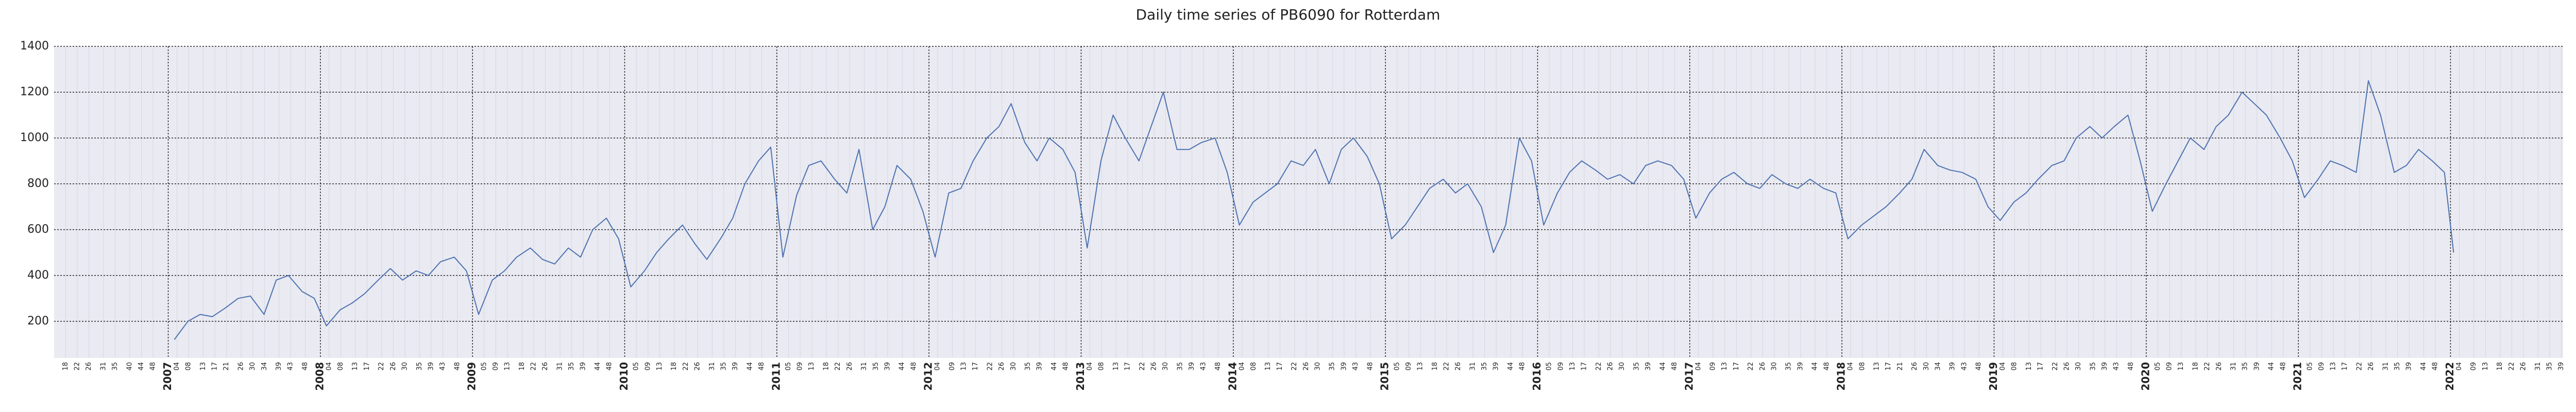 Image resolution: width=2576 pixels, height=412 pixels. Describe the element at coordinates (1233, 377) in the screenshot. I see `x-tick-label: 2014` at that location.